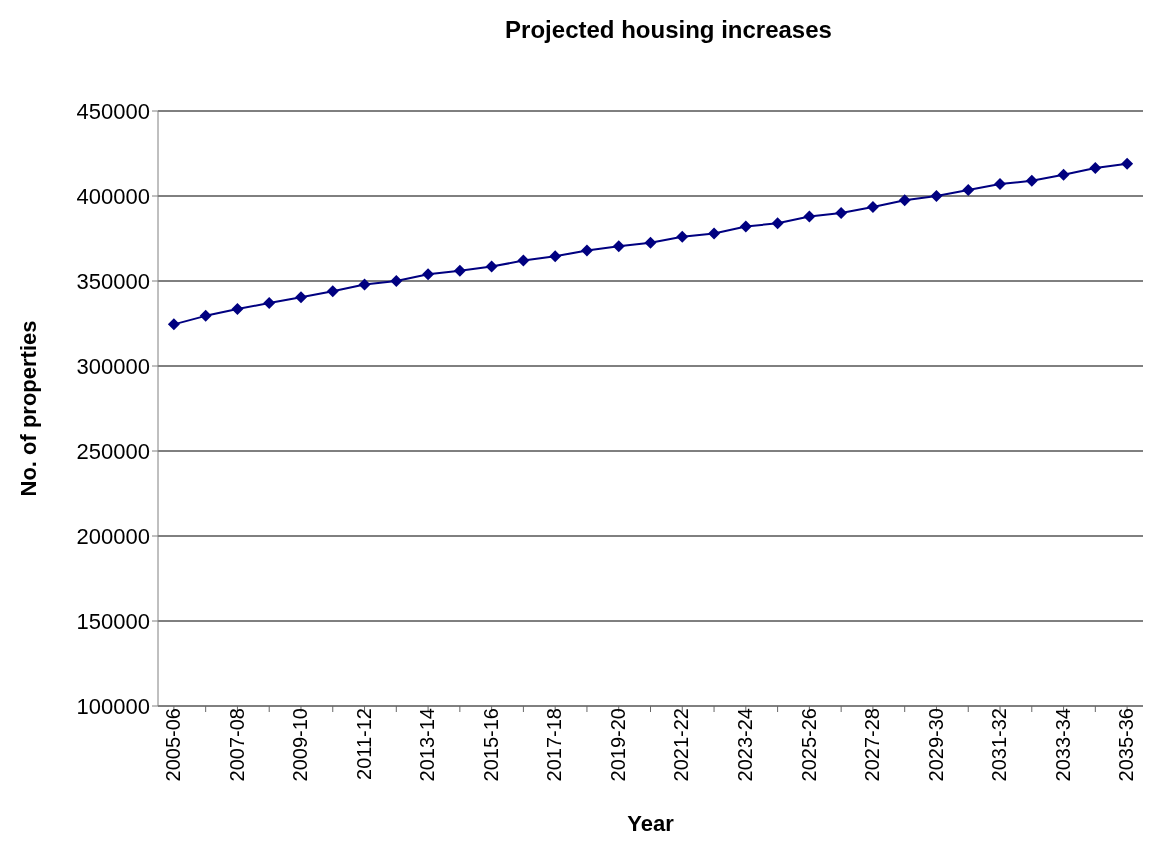 This screenshot has height=841, width=1157. Describe the element at coordinates (681, 745) in the screenshot. I see `x-tick-label: 2021-22` at that location.